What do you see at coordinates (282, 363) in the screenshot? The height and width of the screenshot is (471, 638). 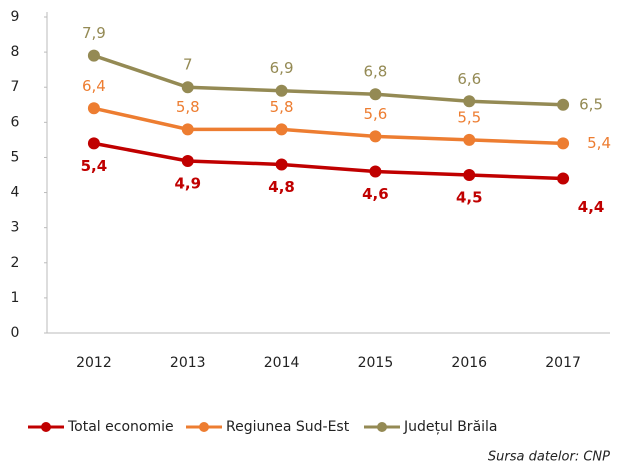 I see `x-tick-label: 2014` at bounding box center [282, 363].